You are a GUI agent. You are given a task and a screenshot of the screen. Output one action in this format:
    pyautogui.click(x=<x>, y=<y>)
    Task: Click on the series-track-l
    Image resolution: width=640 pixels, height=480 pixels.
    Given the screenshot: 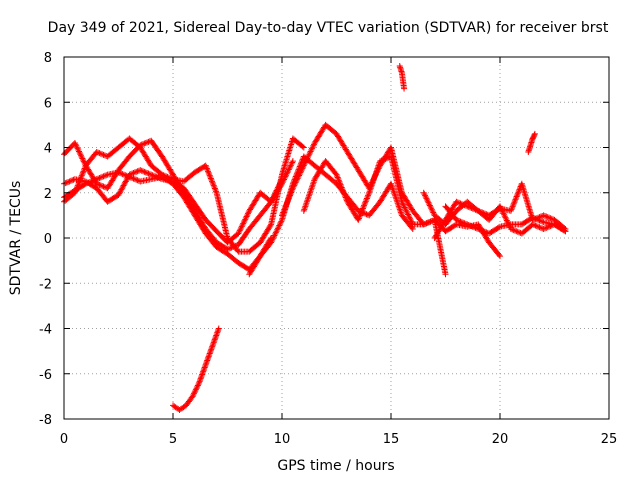 What is the action you would take?
    pyautogui.click(x=402, y=77)
    